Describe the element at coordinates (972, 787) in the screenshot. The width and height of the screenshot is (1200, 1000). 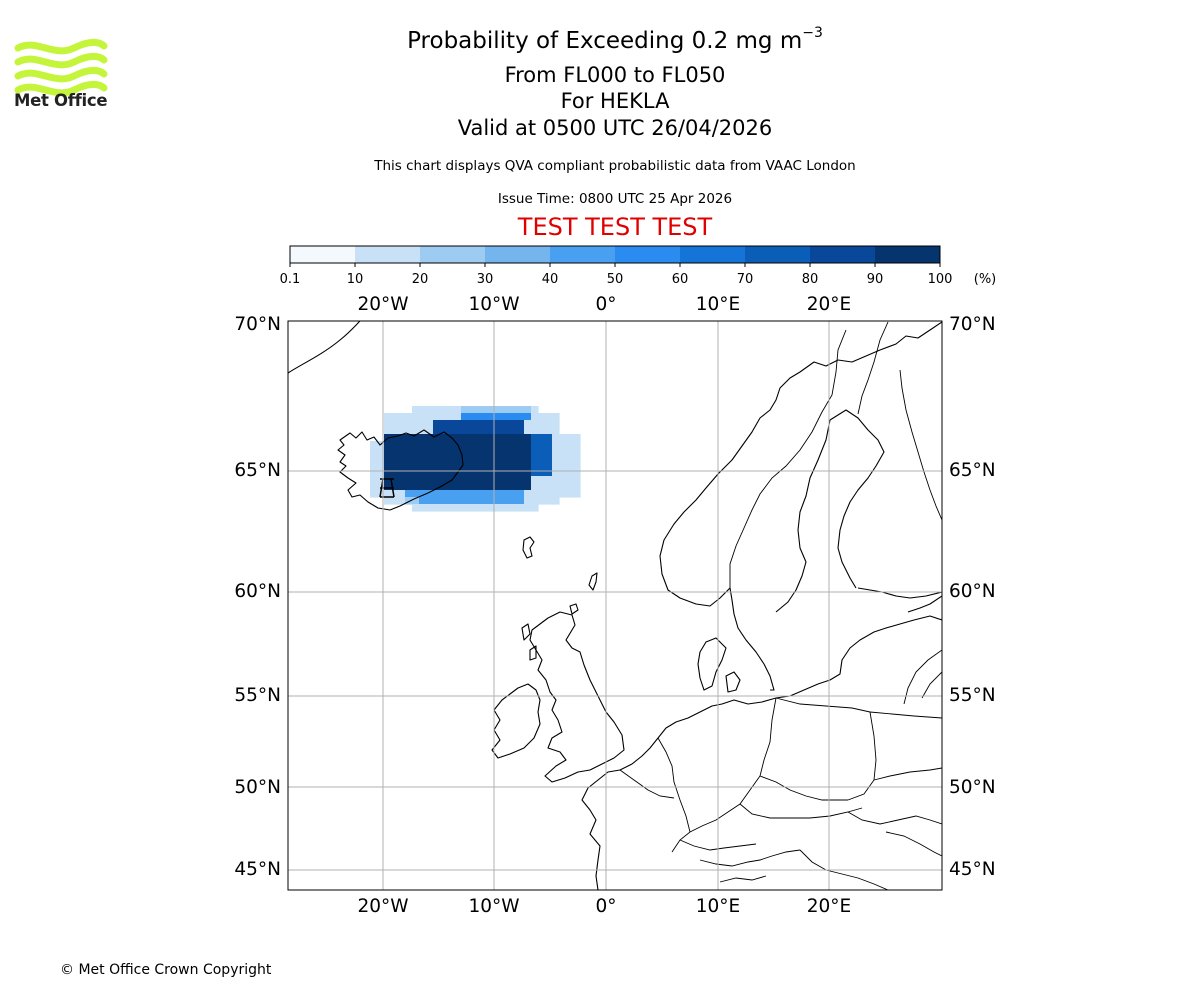
I see `lat-label: 50°N` at that location.